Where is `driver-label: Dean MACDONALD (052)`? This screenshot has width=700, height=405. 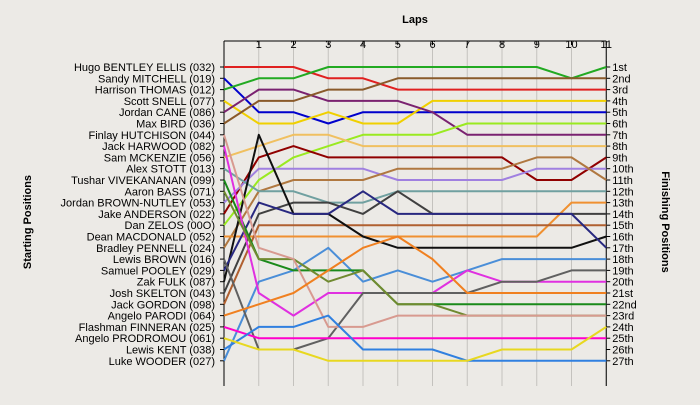 driver-label: Dean MACDONALD (052) is located at coordinates (151, 238).